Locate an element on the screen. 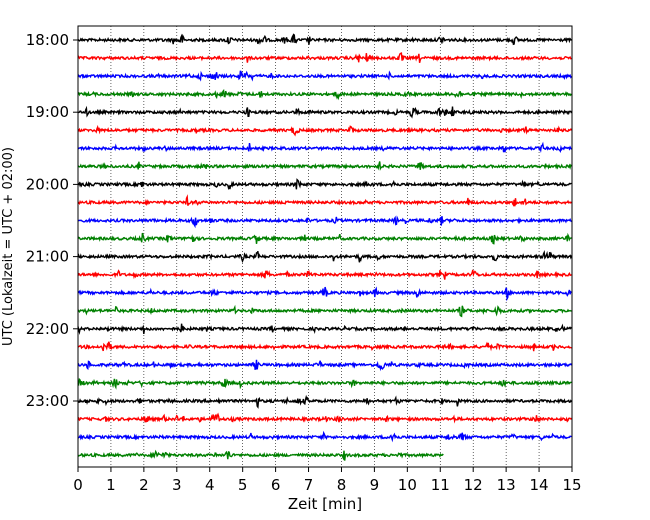 The image size is (650, 520). trace-row-2030 is located at coordinates (325, 222).